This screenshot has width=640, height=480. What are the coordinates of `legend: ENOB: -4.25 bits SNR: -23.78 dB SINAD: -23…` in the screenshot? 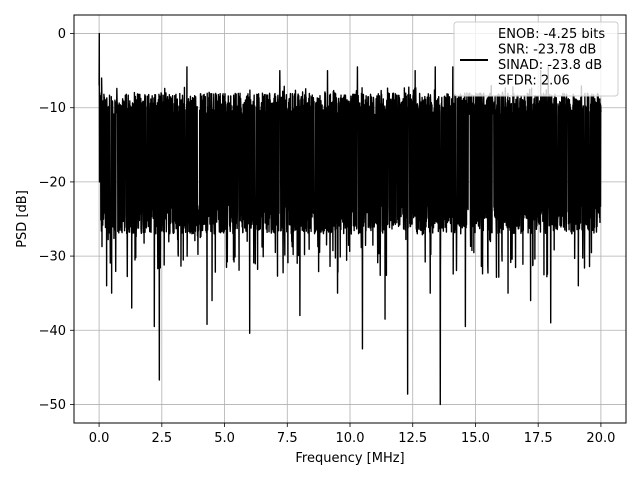 It's located at (536, 59).